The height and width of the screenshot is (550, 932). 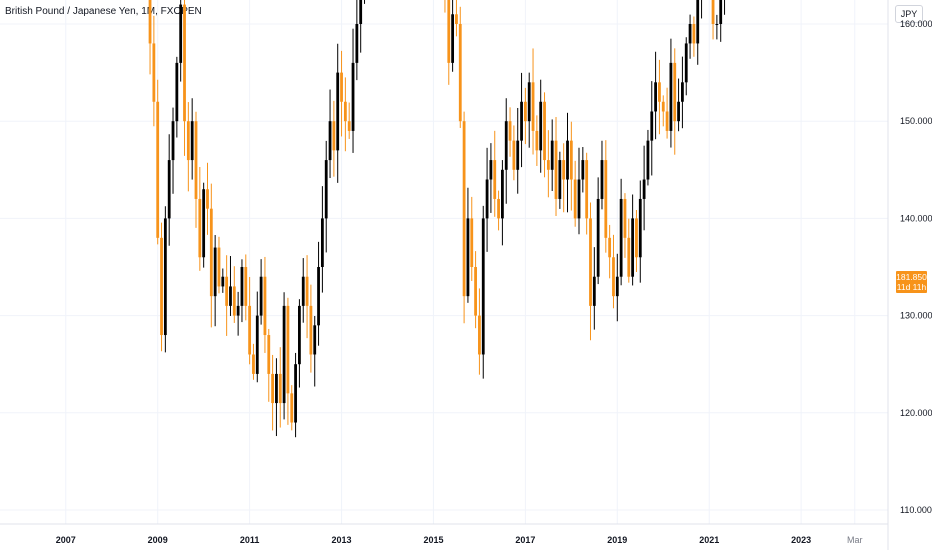 What do you see at coordinates (250, 540) in the screenshot?
I see `x-tick-label: 2011` at bounding box center [250, 540].